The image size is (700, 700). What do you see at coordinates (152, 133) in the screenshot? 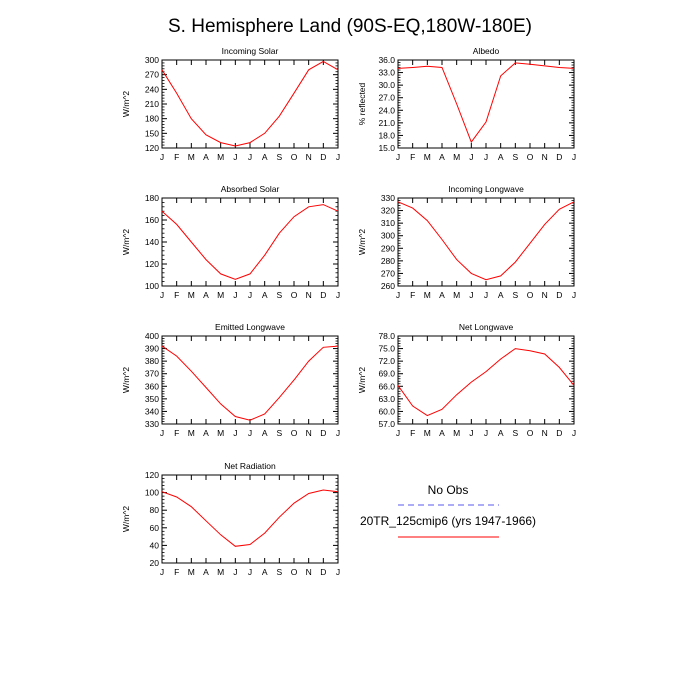
I see `y-tick-label: 150` at bounding box center [152, 133].